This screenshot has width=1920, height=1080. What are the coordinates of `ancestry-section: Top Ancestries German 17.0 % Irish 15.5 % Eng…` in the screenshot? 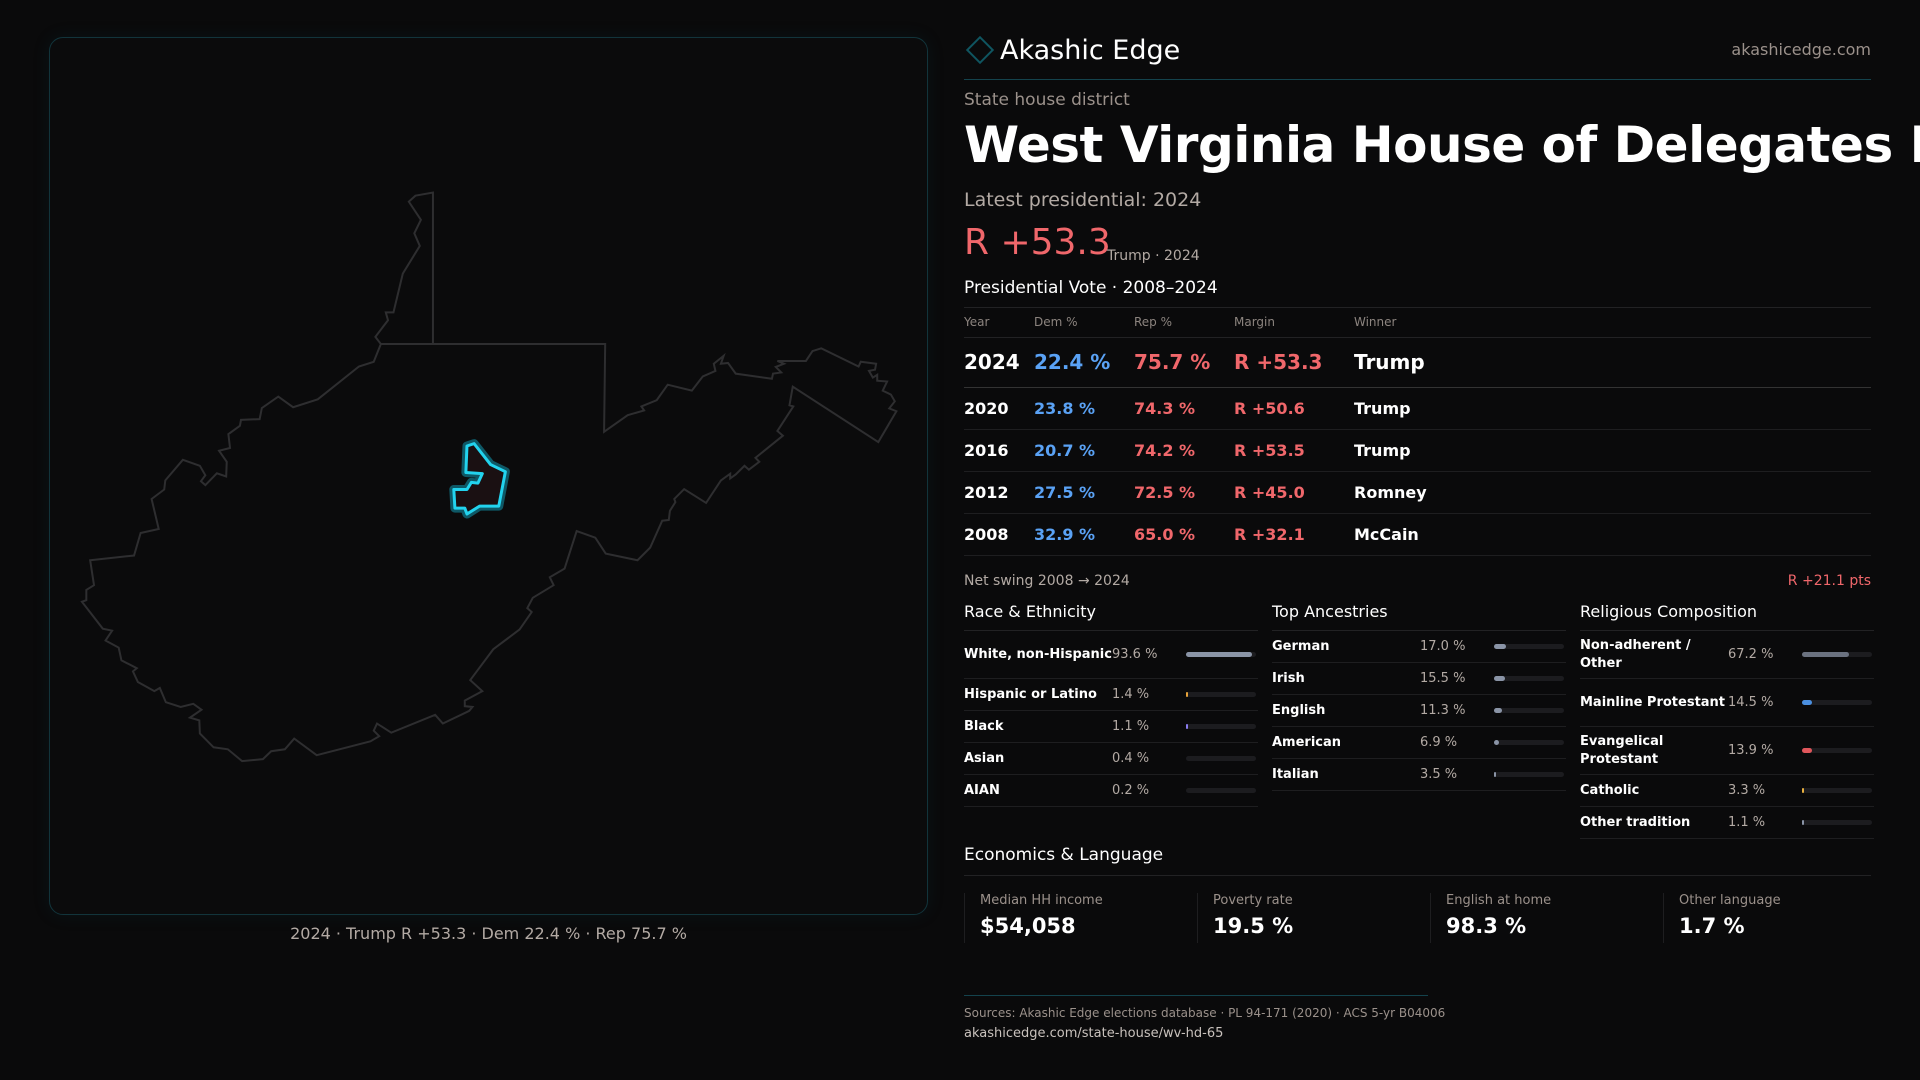 It's located at (1419, 696).